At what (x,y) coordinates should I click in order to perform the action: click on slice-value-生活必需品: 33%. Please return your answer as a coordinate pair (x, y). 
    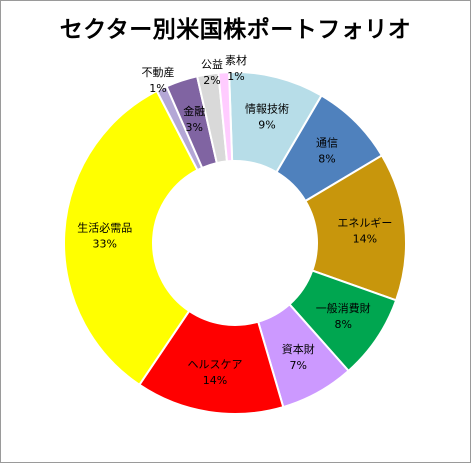
    Looking at the image, I should click on (105, 243).